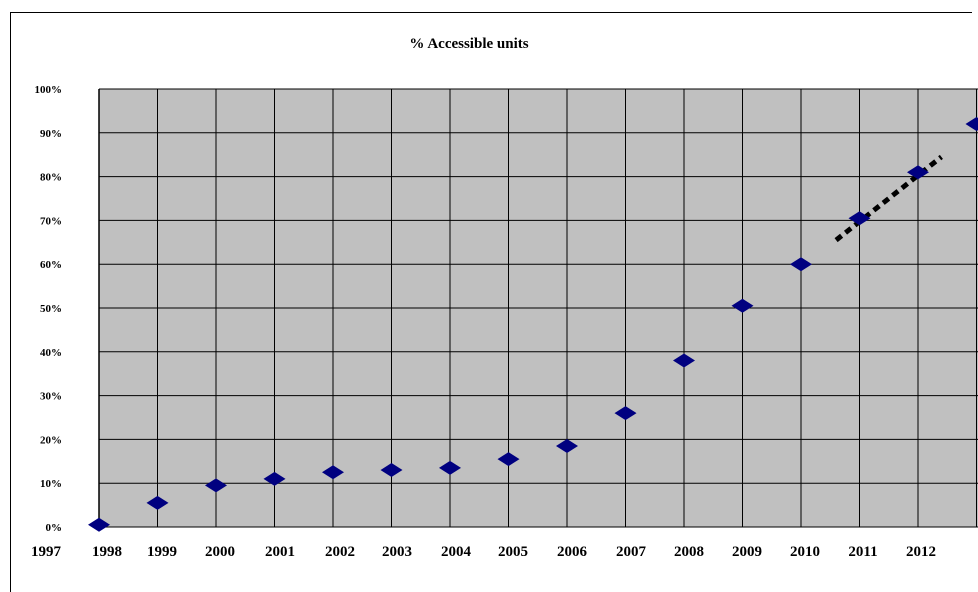  I want to click on x-tick-label: 2012, so click(921, 552).